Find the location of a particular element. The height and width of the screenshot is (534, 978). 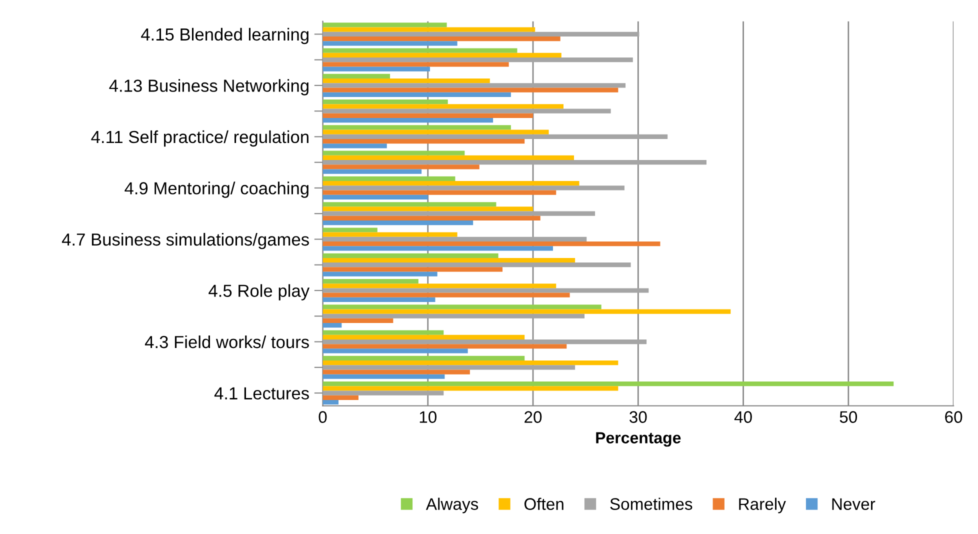

x-tick-label: 60 is located at coordinates (953, 417).